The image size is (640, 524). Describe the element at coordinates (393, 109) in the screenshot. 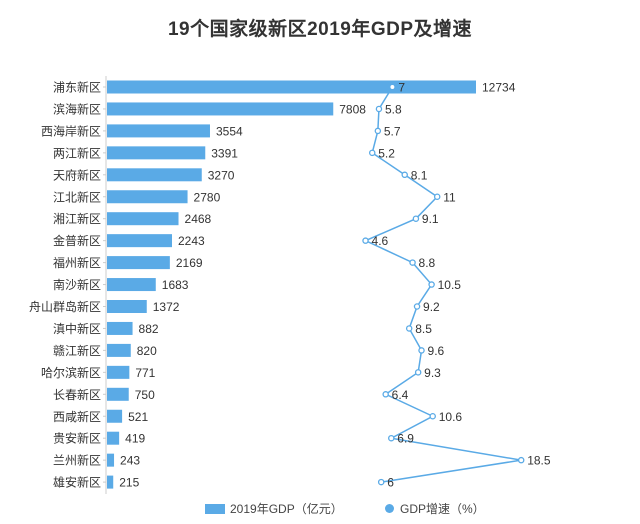

I see `growth-value-label: 5.8` at that location.